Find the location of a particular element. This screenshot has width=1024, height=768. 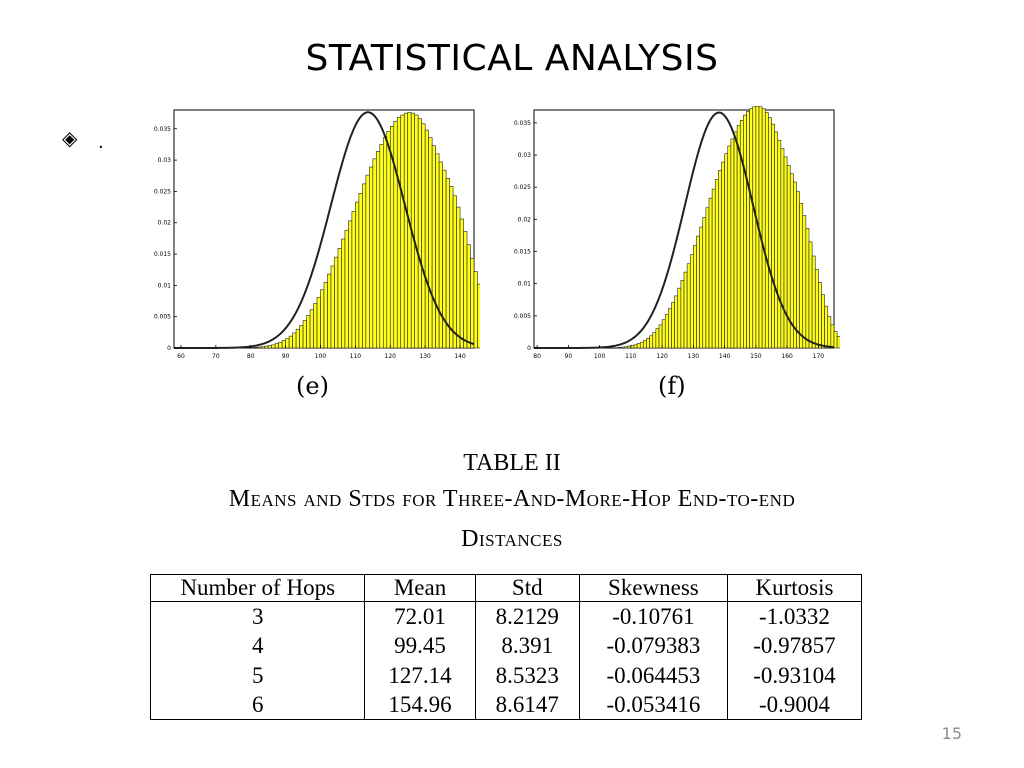

table-row: 5 127.14 8.5323 -0.064453 -0.93104 is located at coordinates (506, 675).